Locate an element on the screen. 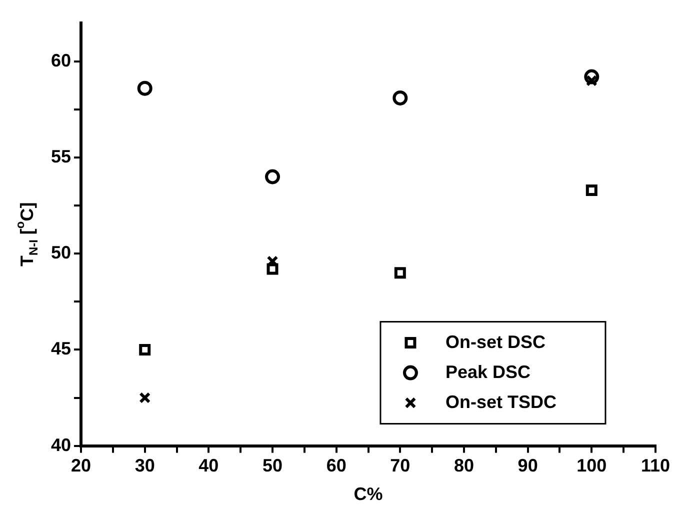 This screenshot has height=518, width=681. x-tick-label: 80 is located at coordinates (464, 466).